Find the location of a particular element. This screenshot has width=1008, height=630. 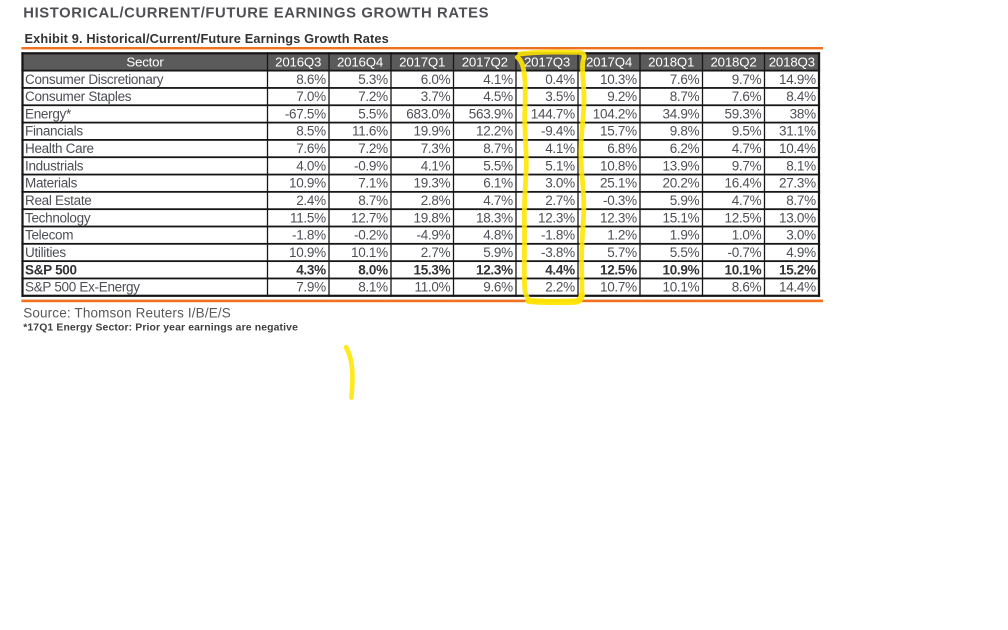

svg-text: -4.9% is located at coordinates (434, 235).